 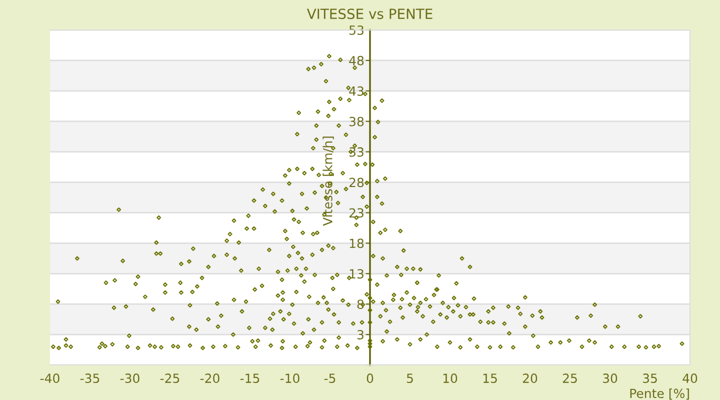 What do you see at coordinates (360, 335) in the screenshot?
I see `y-tick-label: 3` at bounding box center [360, 335].